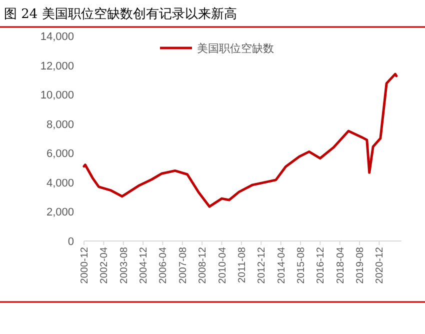 This screenshot has width=425, height=334. I want to click on y-tick-label: 12,000, so click(57, 66).